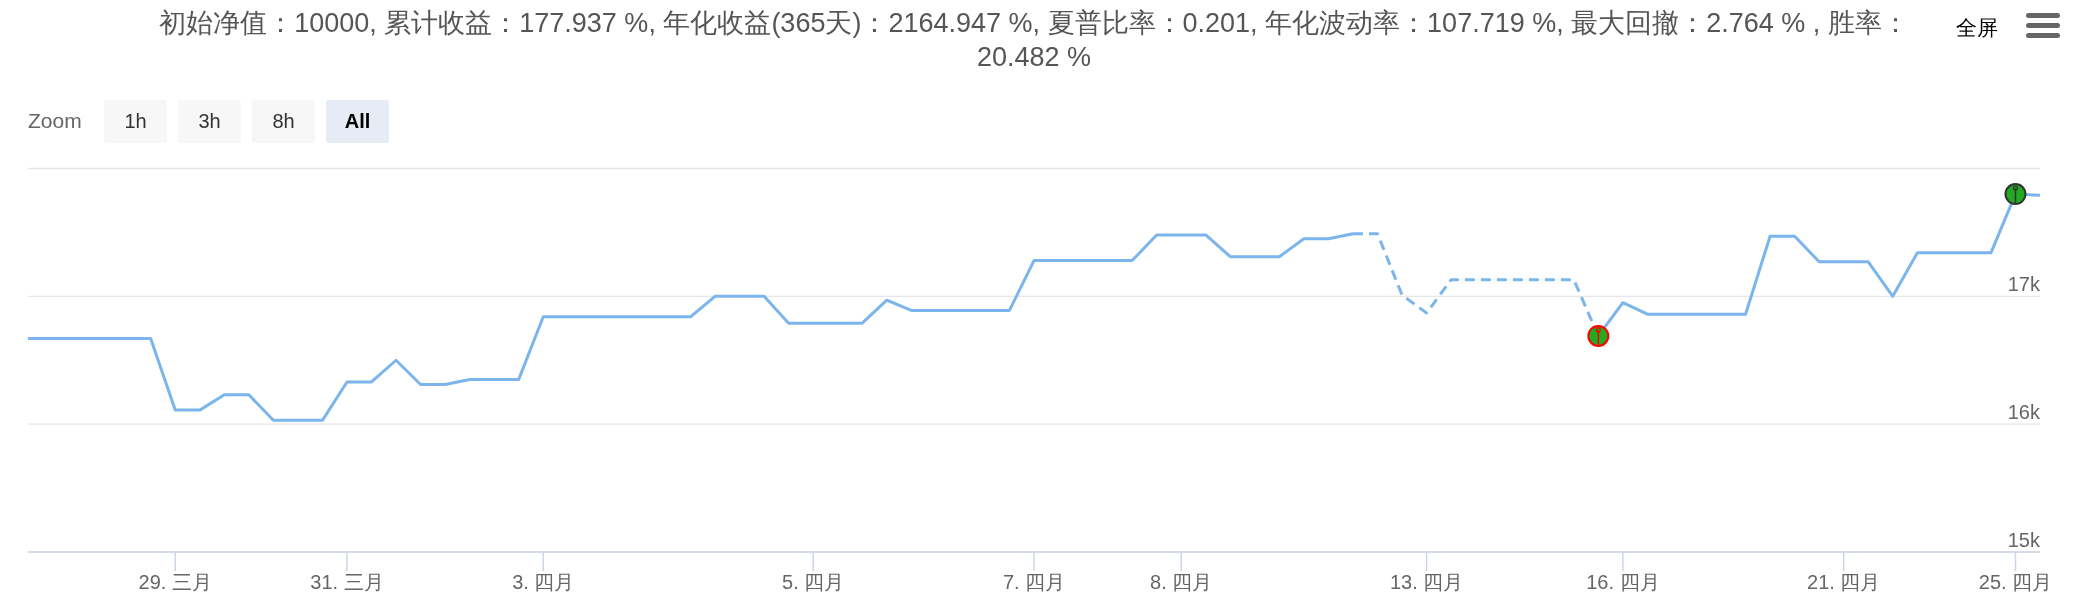 The width and height of the screenshot is (2076, 602). I want to click on chart-title: 初始净值：10000, 累计收益：177.937 %, 年化收益(365天)：2164.947 %, 夏普比率：0.201, 年化波动率：107.719 %, 最大回撤：2.764 % , 胜率：20.482 %, so click(1034, 40).